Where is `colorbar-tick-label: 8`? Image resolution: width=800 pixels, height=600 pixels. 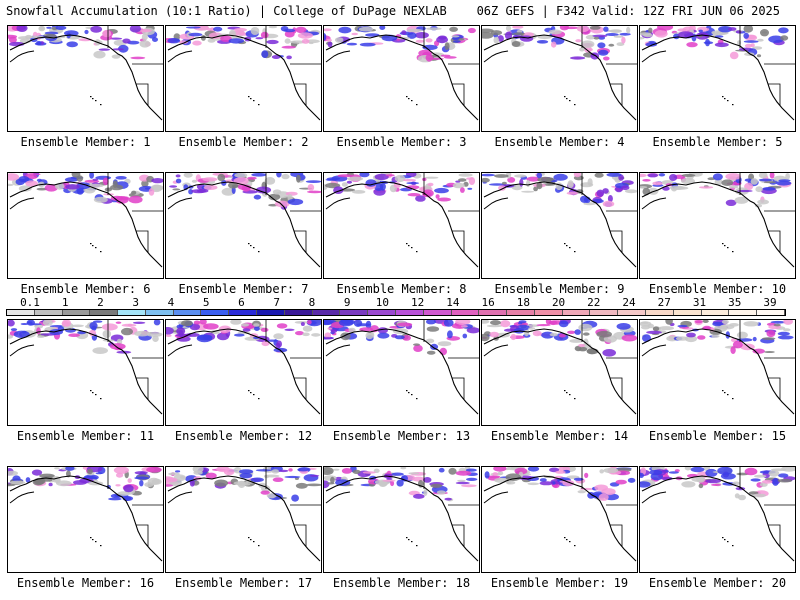 colorbar-tick-label: 8 is located at coordinates (312, 302).